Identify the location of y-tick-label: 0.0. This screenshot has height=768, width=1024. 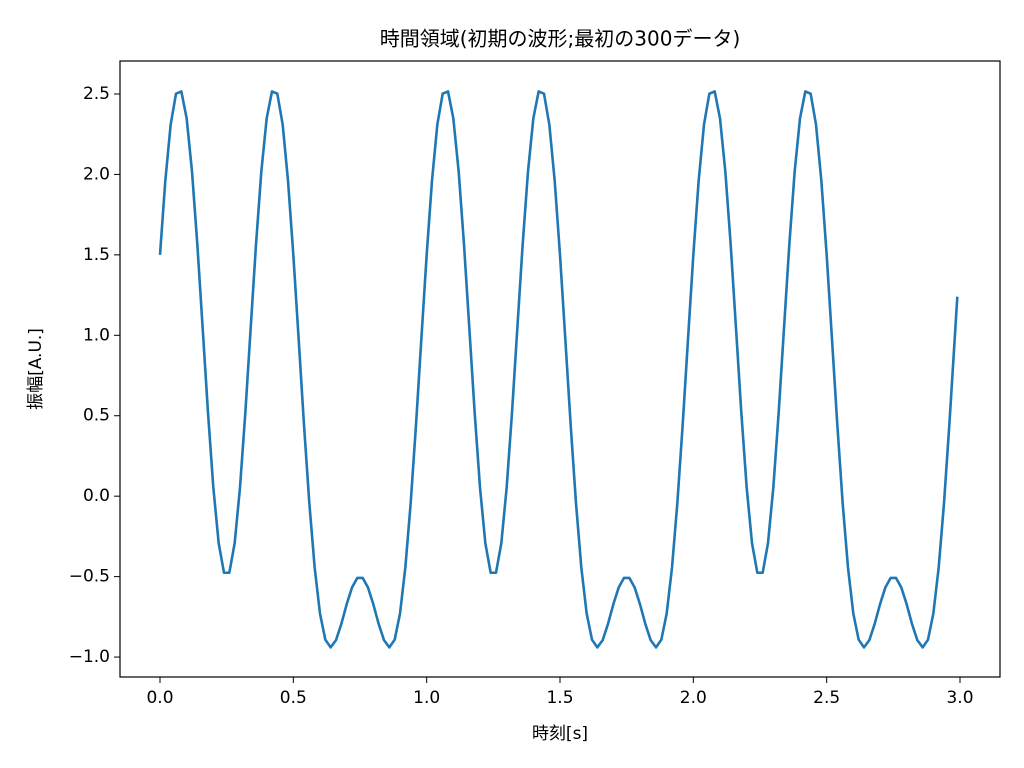
(96, 496).